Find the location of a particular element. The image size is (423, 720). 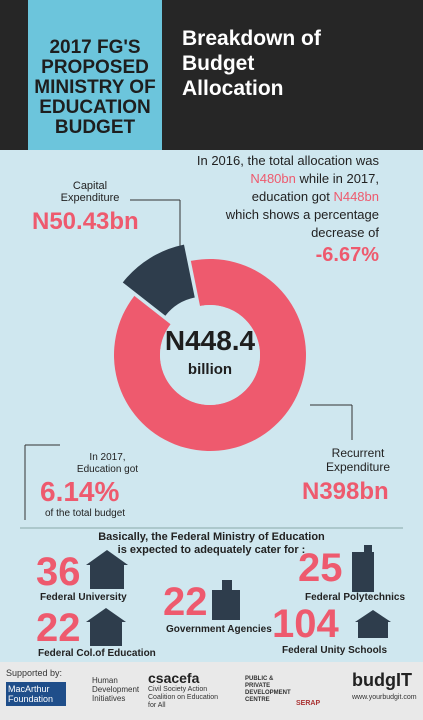

intro-highlight: N480bn is located at coordinates (273, 178).